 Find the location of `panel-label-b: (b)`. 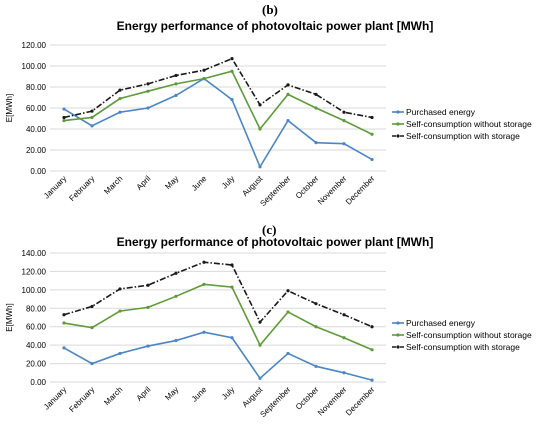

panel-label-b: (b) is located at coordinates (270, 9).